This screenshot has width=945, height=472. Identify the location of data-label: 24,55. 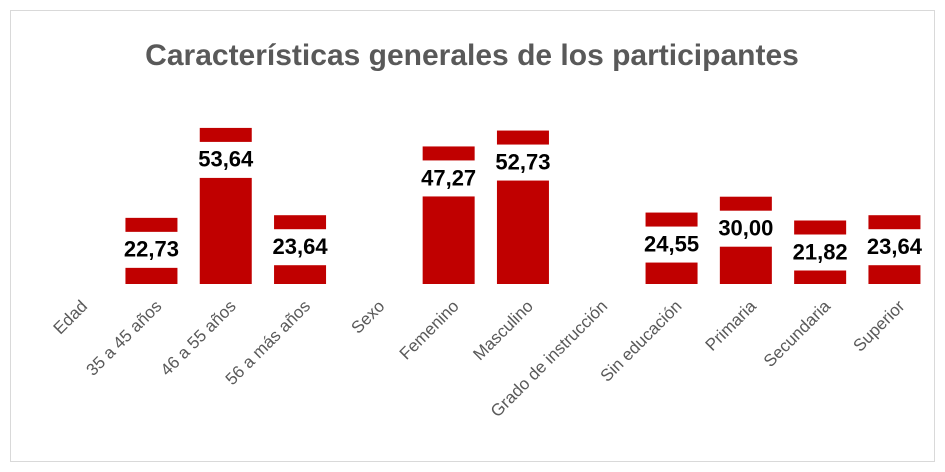
(671, 243).